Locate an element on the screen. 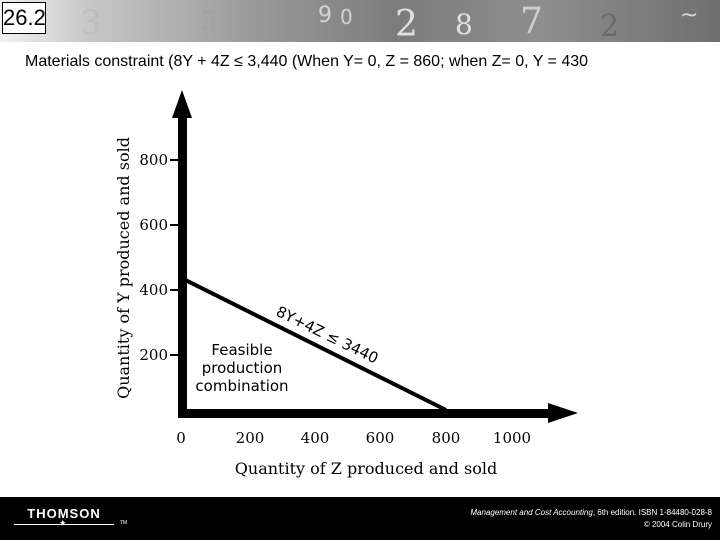 Image resolution: width=720 pixels, height=540 pixels. x-tick-label: 400 is located at coordinates (315, 438).